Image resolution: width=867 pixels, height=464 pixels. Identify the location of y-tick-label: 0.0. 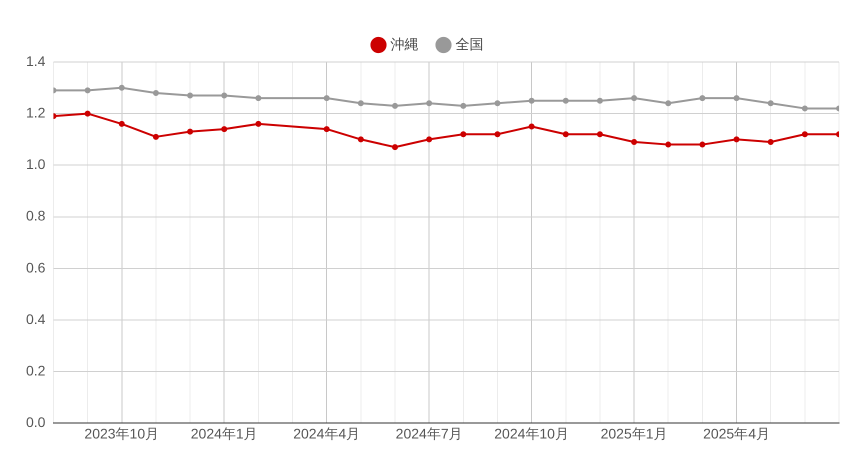
(36, 422).